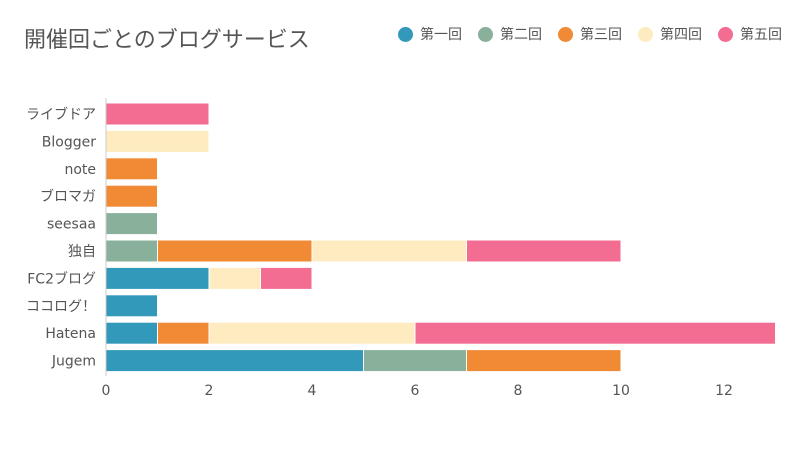 The image size is (800, 450). What do you see at coordinates (761, 35) in the screenshot?
I see `legend-label-series-5: 第五回` at bounding box center [761, 35].